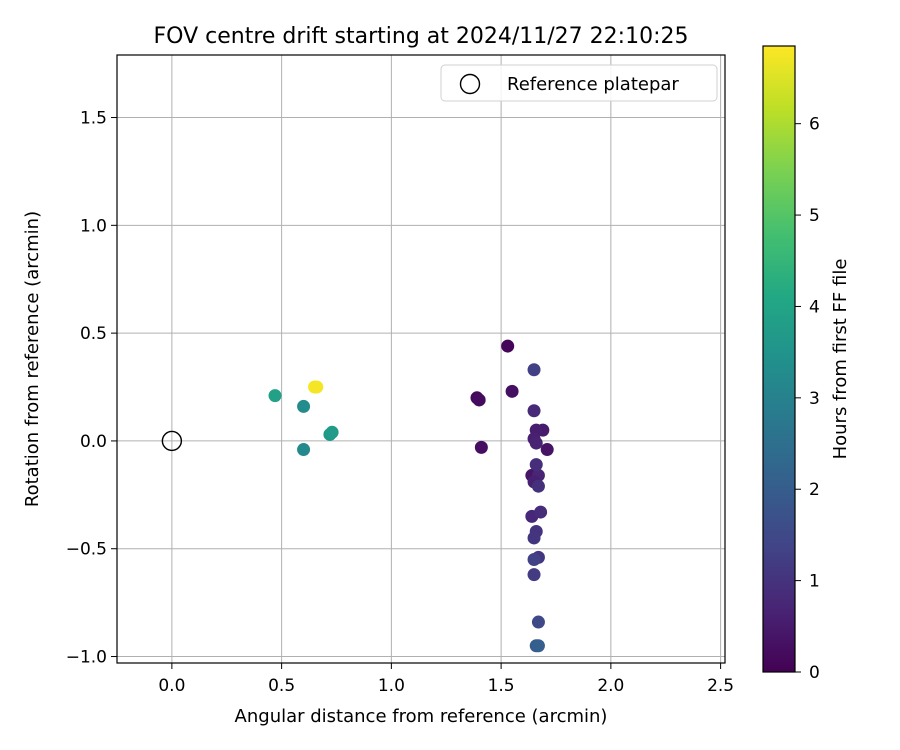 The width and height of the screenshot is (900, 750). What do you see at coordinates (593, 84) in the screenshot?
I see `legend-label-reference: Reference platepar` at bounding box center [593, 84].